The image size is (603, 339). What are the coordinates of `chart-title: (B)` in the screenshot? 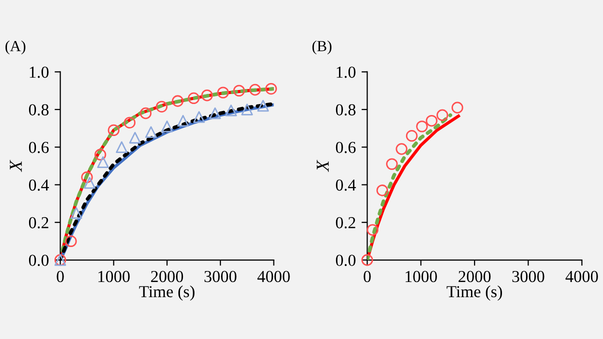 It's located at (322, 47).